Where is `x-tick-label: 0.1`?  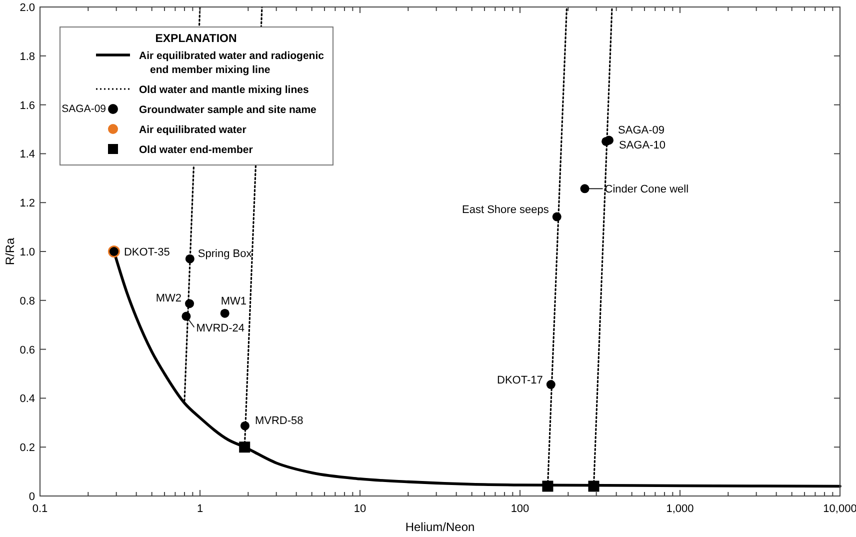 x-tick-label: 0.1 is located at coordinates (40, 509).